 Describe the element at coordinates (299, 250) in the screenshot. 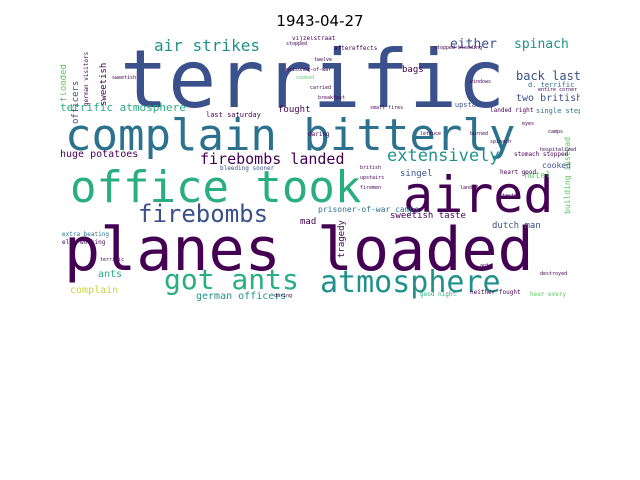

I see `word: planes loaded` at that location.